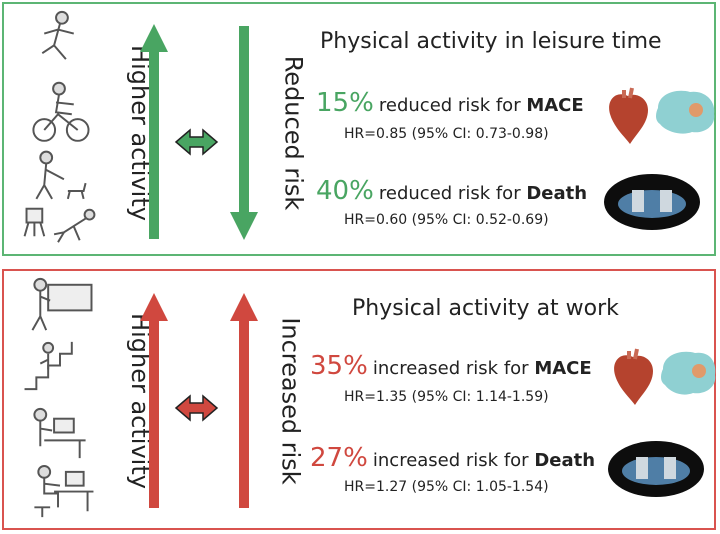 Image resolution: width=720 pixels, height=534 pixels. Describe the element at coordinates (446, 397) in the screenshot. I see `work-mace-hr: HR=1.35 (95% CI: 1.14-1.59)` at that location.